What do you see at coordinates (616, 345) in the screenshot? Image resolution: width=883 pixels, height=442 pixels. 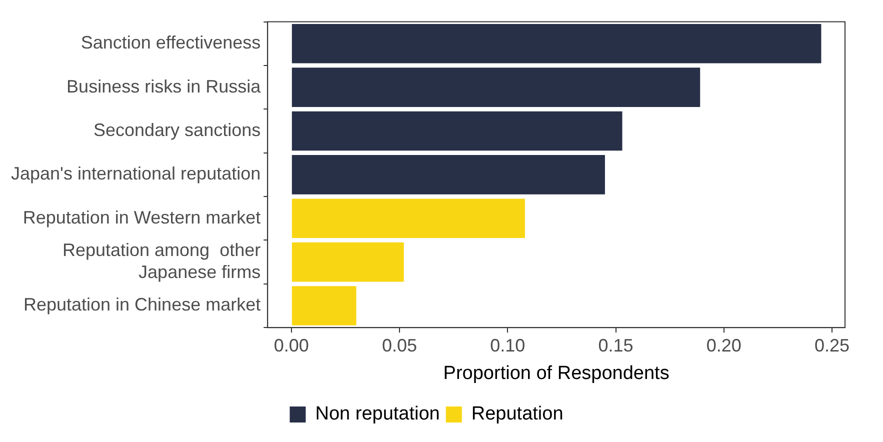 I see `x-tick-label: 0.15` at bounding box center [616, 345].